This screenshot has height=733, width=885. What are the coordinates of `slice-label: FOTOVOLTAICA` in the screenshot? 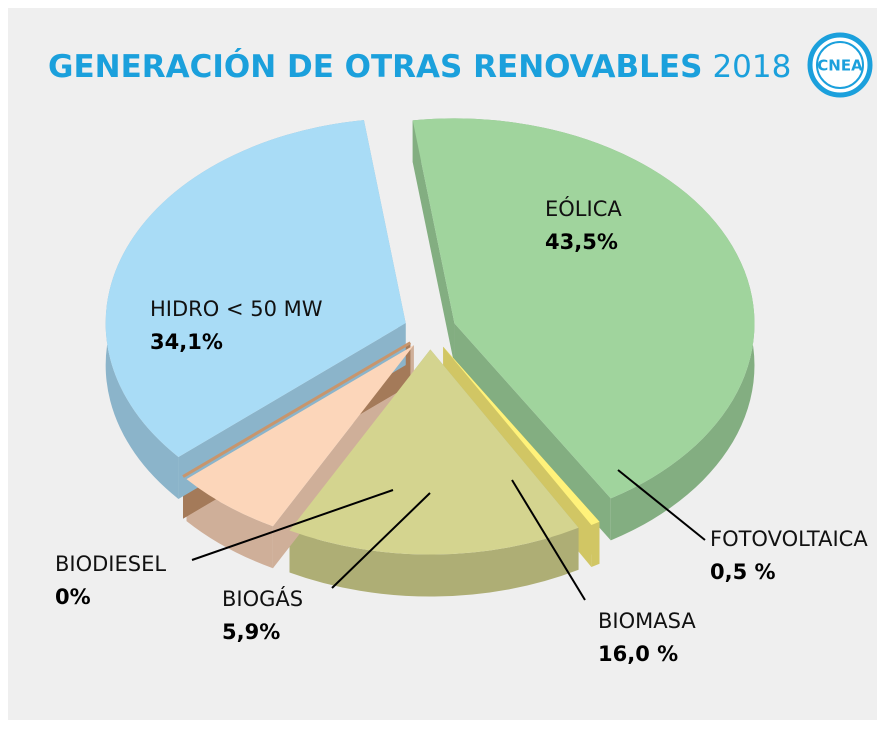 It's located at (789, 539).